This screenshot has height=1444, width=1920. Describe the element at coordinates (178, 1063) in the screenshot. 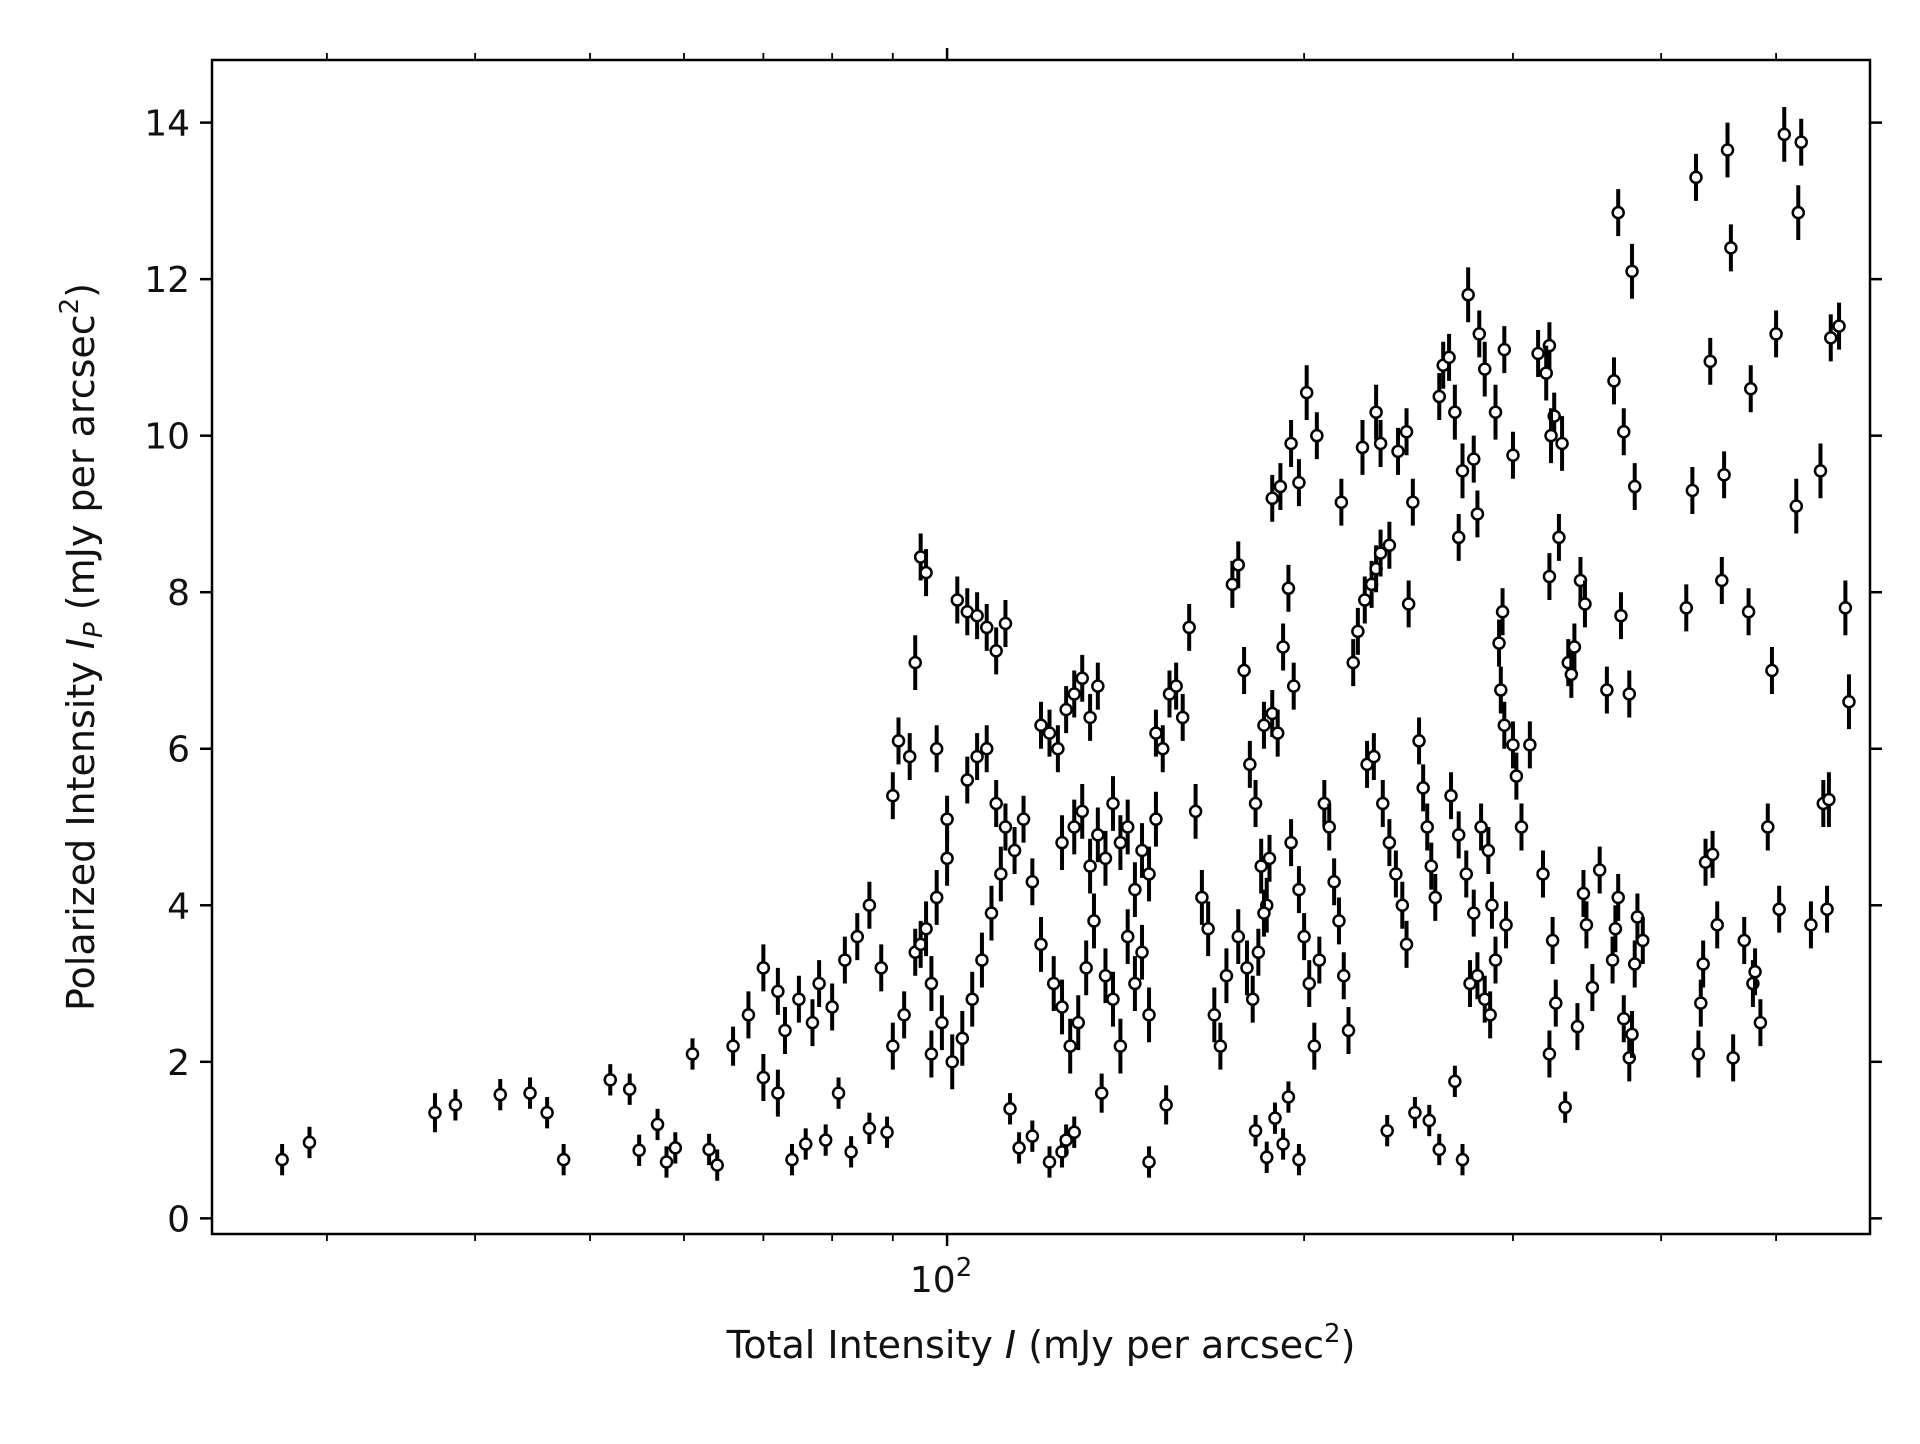

I see `y-tick-label: 2` at that location.